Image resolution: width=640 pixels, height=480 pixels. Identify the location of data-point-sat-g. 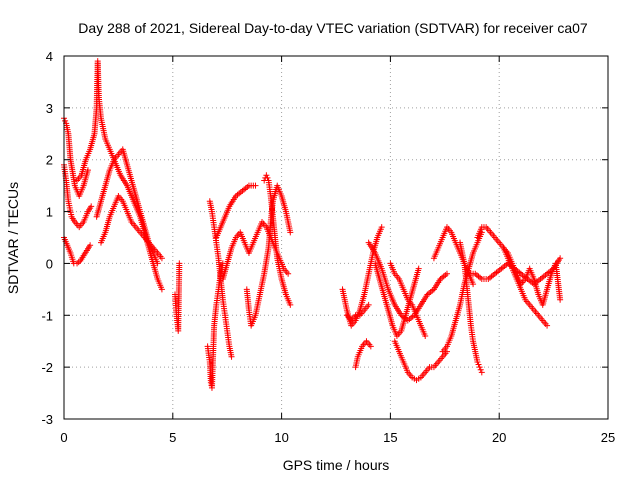
(179, 263).